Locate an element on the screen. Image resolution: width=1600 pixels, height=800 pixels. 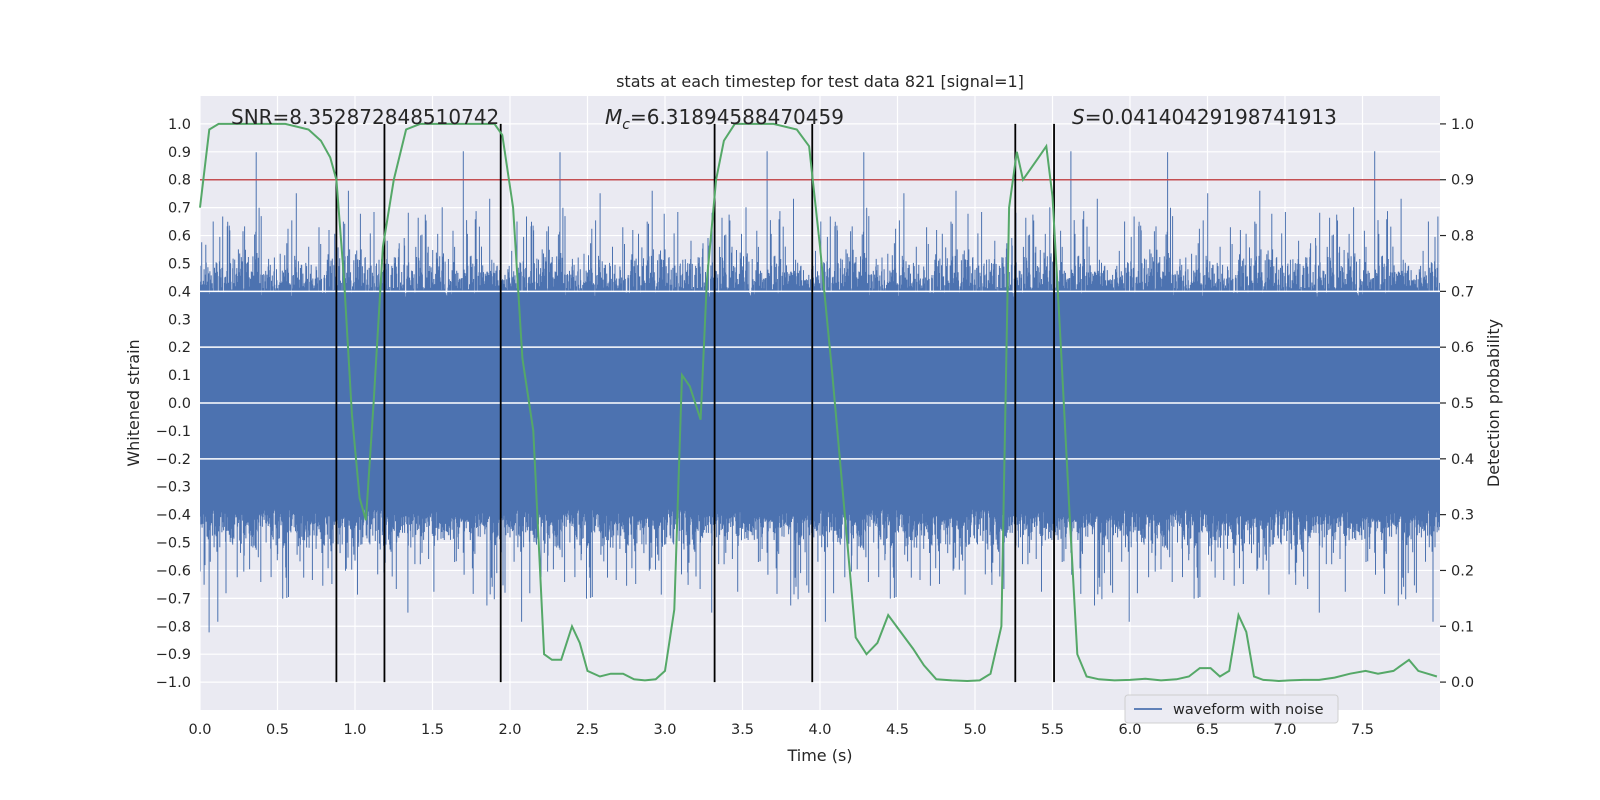
s-symbol: S is located at coordinates (1078, 117).